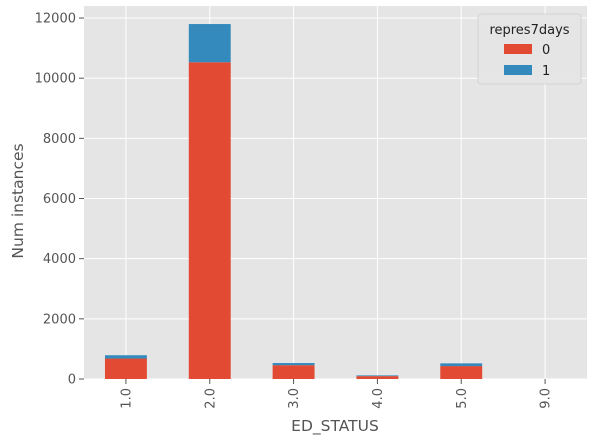 This screenshot has width=593, height=444. What do you see at coordinates (210, 398) in the screenshot?
I see `x-tick-label: 2.0` at bounding box center [210, 398].